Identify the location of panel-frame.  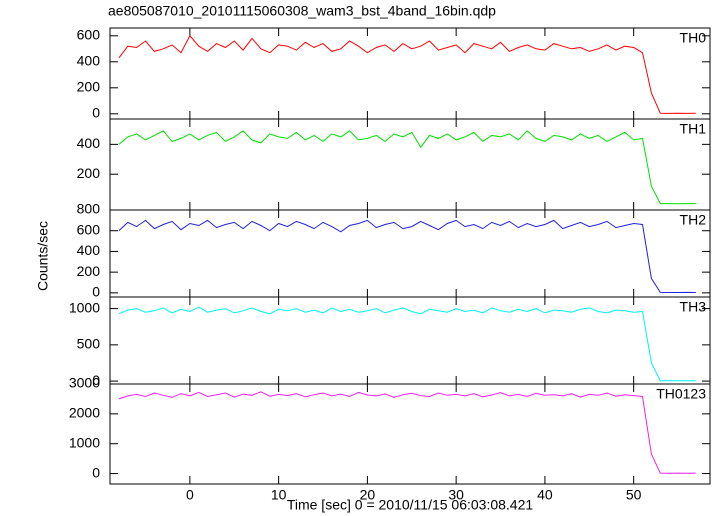
(410, 253).